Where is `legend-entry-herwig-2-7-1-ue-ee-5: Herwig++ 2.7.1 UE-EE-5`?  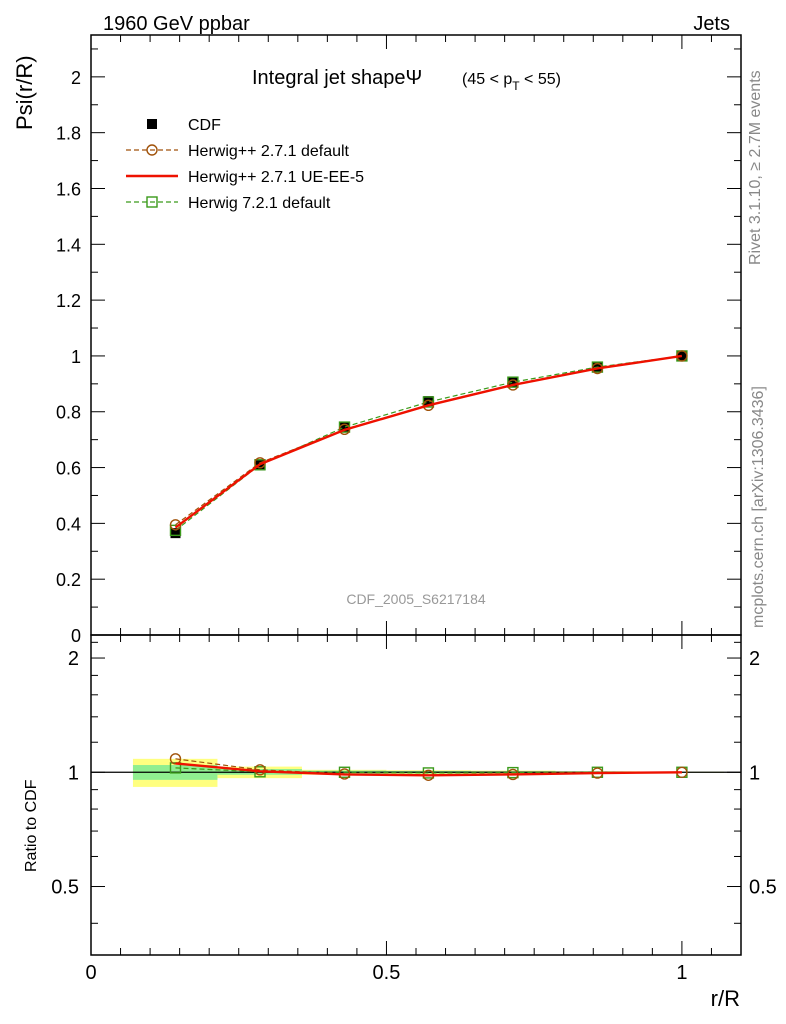
legend-entry-herwig-2-7-1-ue-ee-5: Herwig++ 2.7.1 UE-EE-5 is located at coordinates (245, 177).